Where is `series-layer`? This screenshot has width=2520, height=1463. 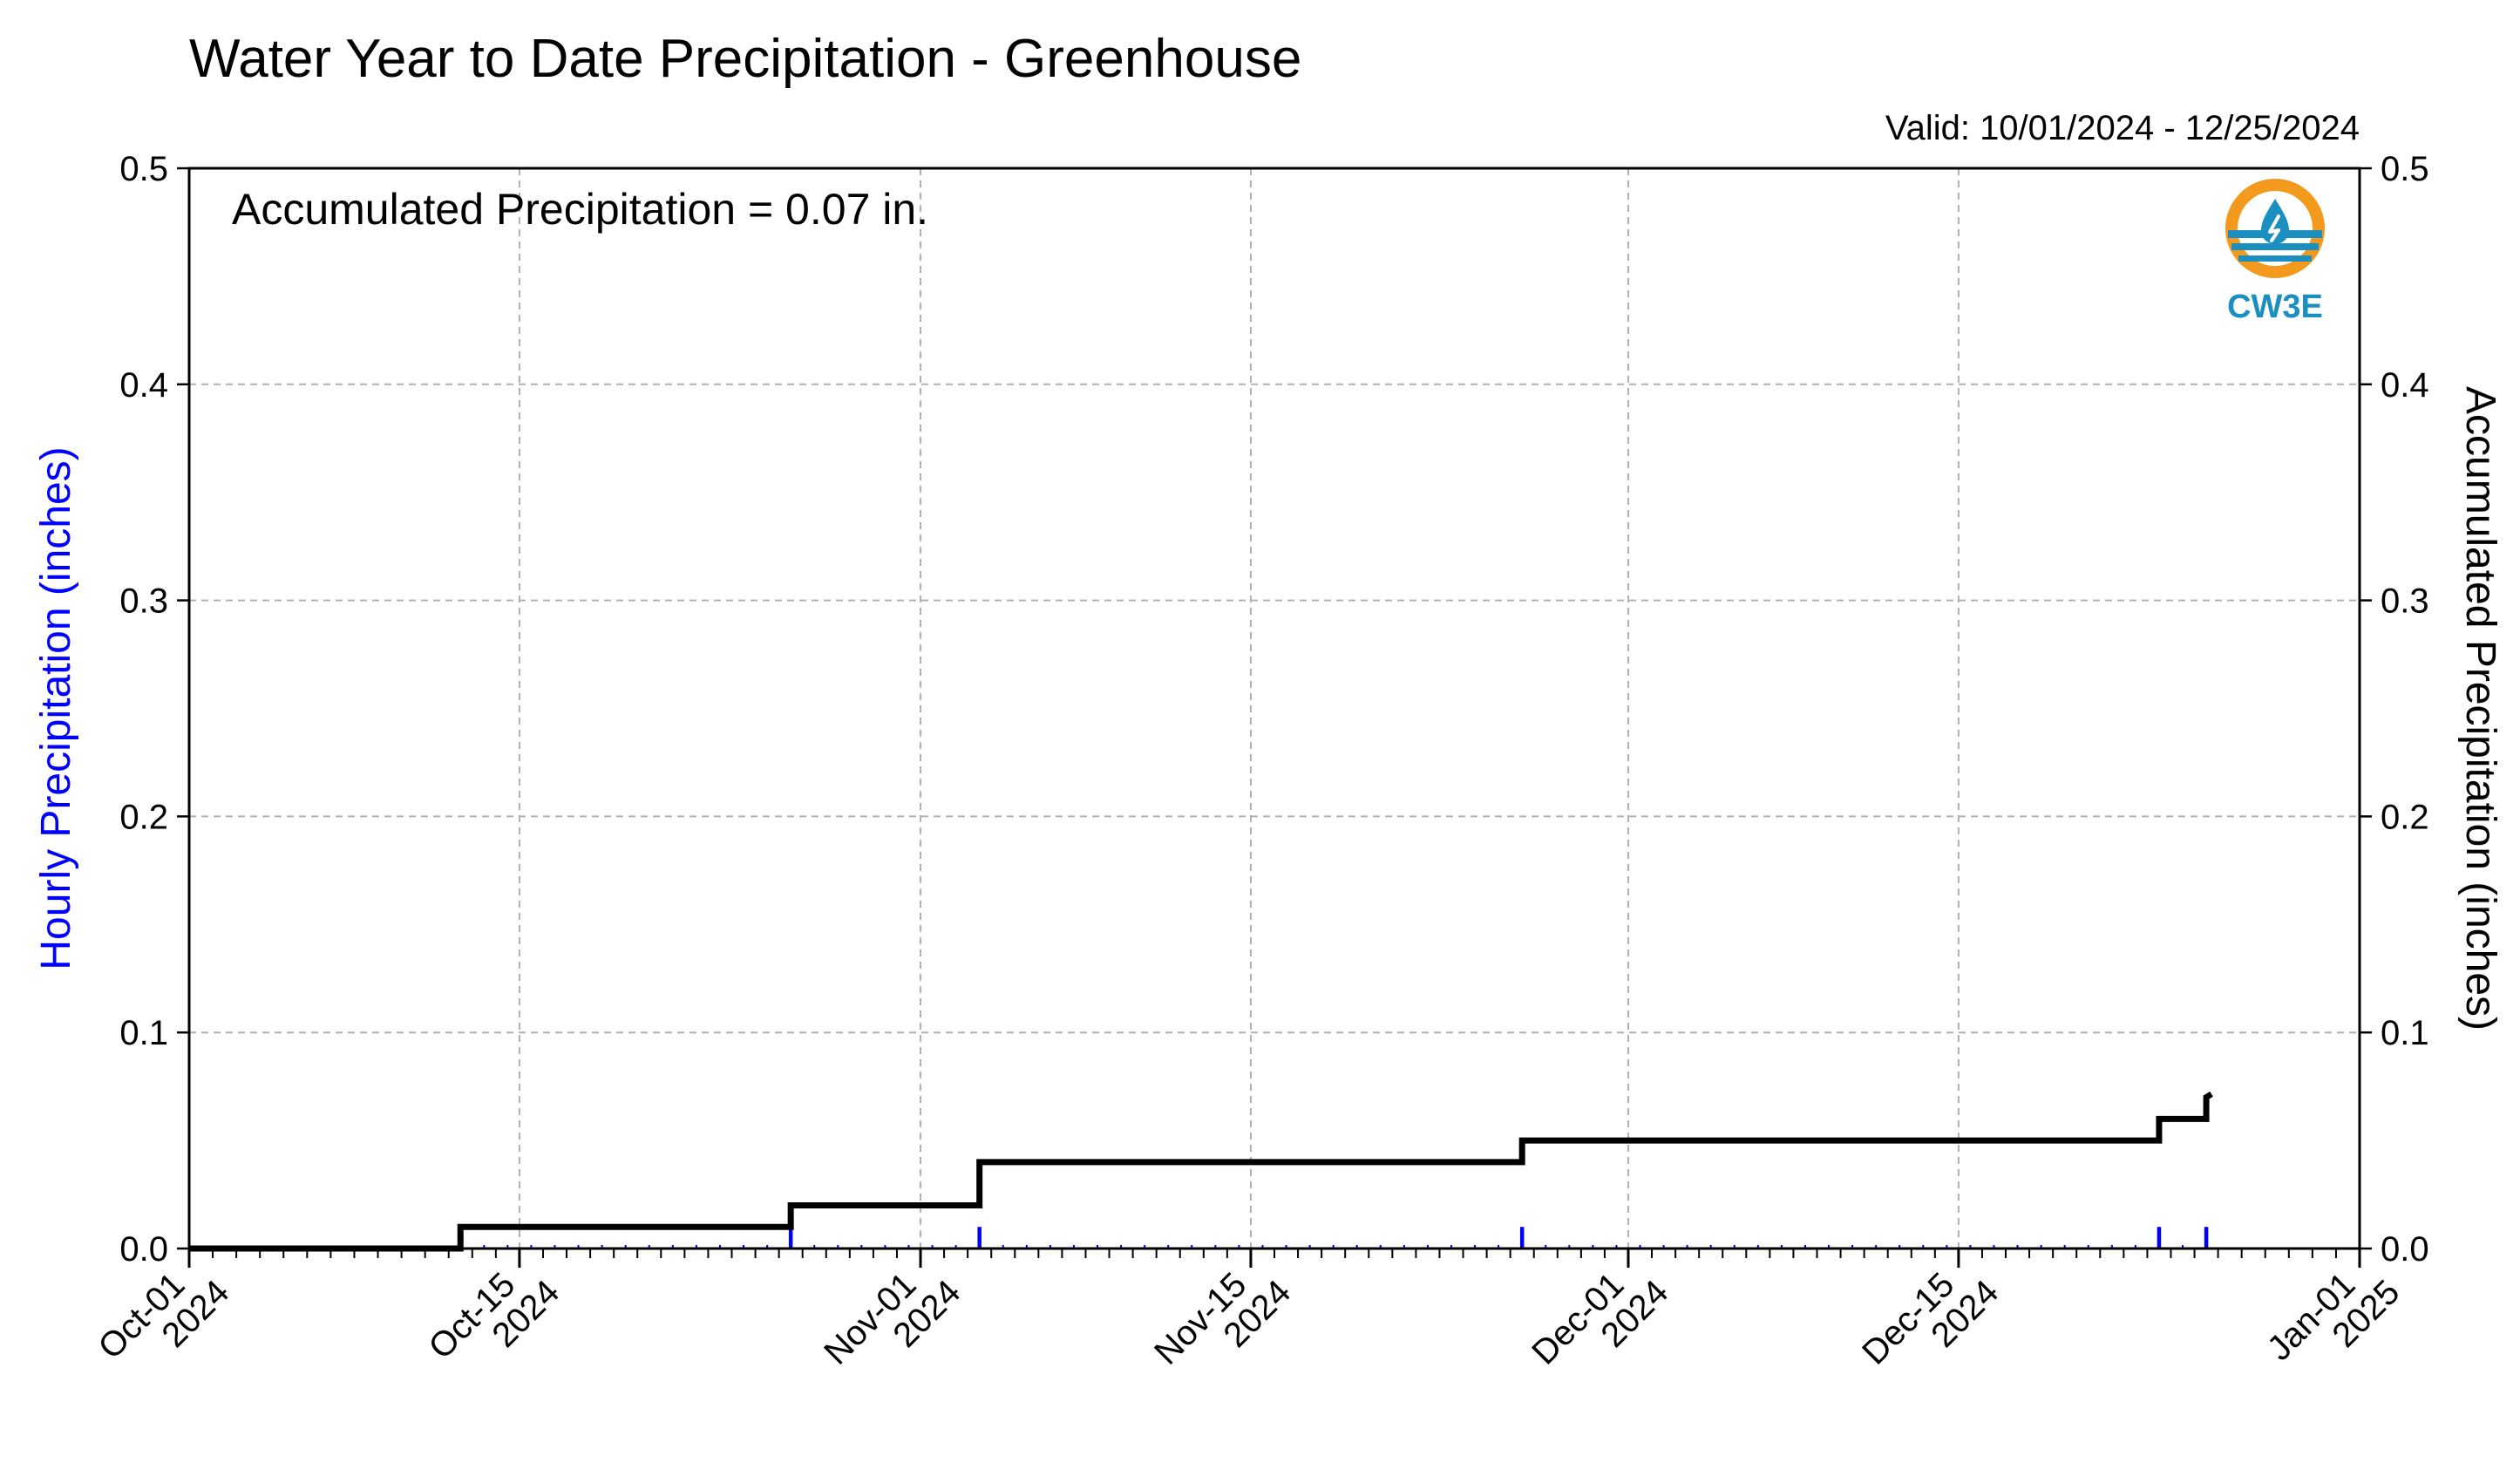 series-layer is located at coordinates (1201, 1171).